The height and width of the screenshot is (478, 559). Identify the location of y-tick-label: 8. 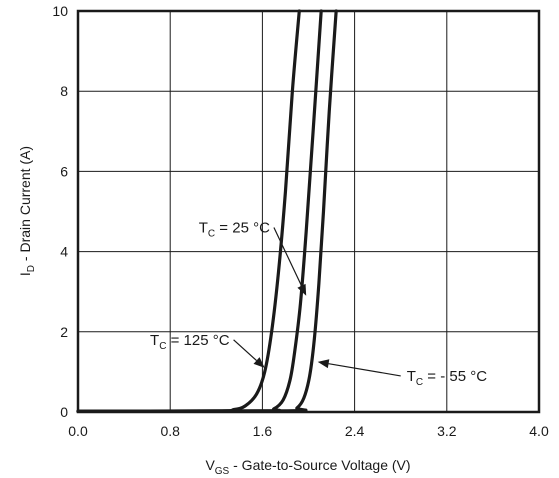
(64, 91).